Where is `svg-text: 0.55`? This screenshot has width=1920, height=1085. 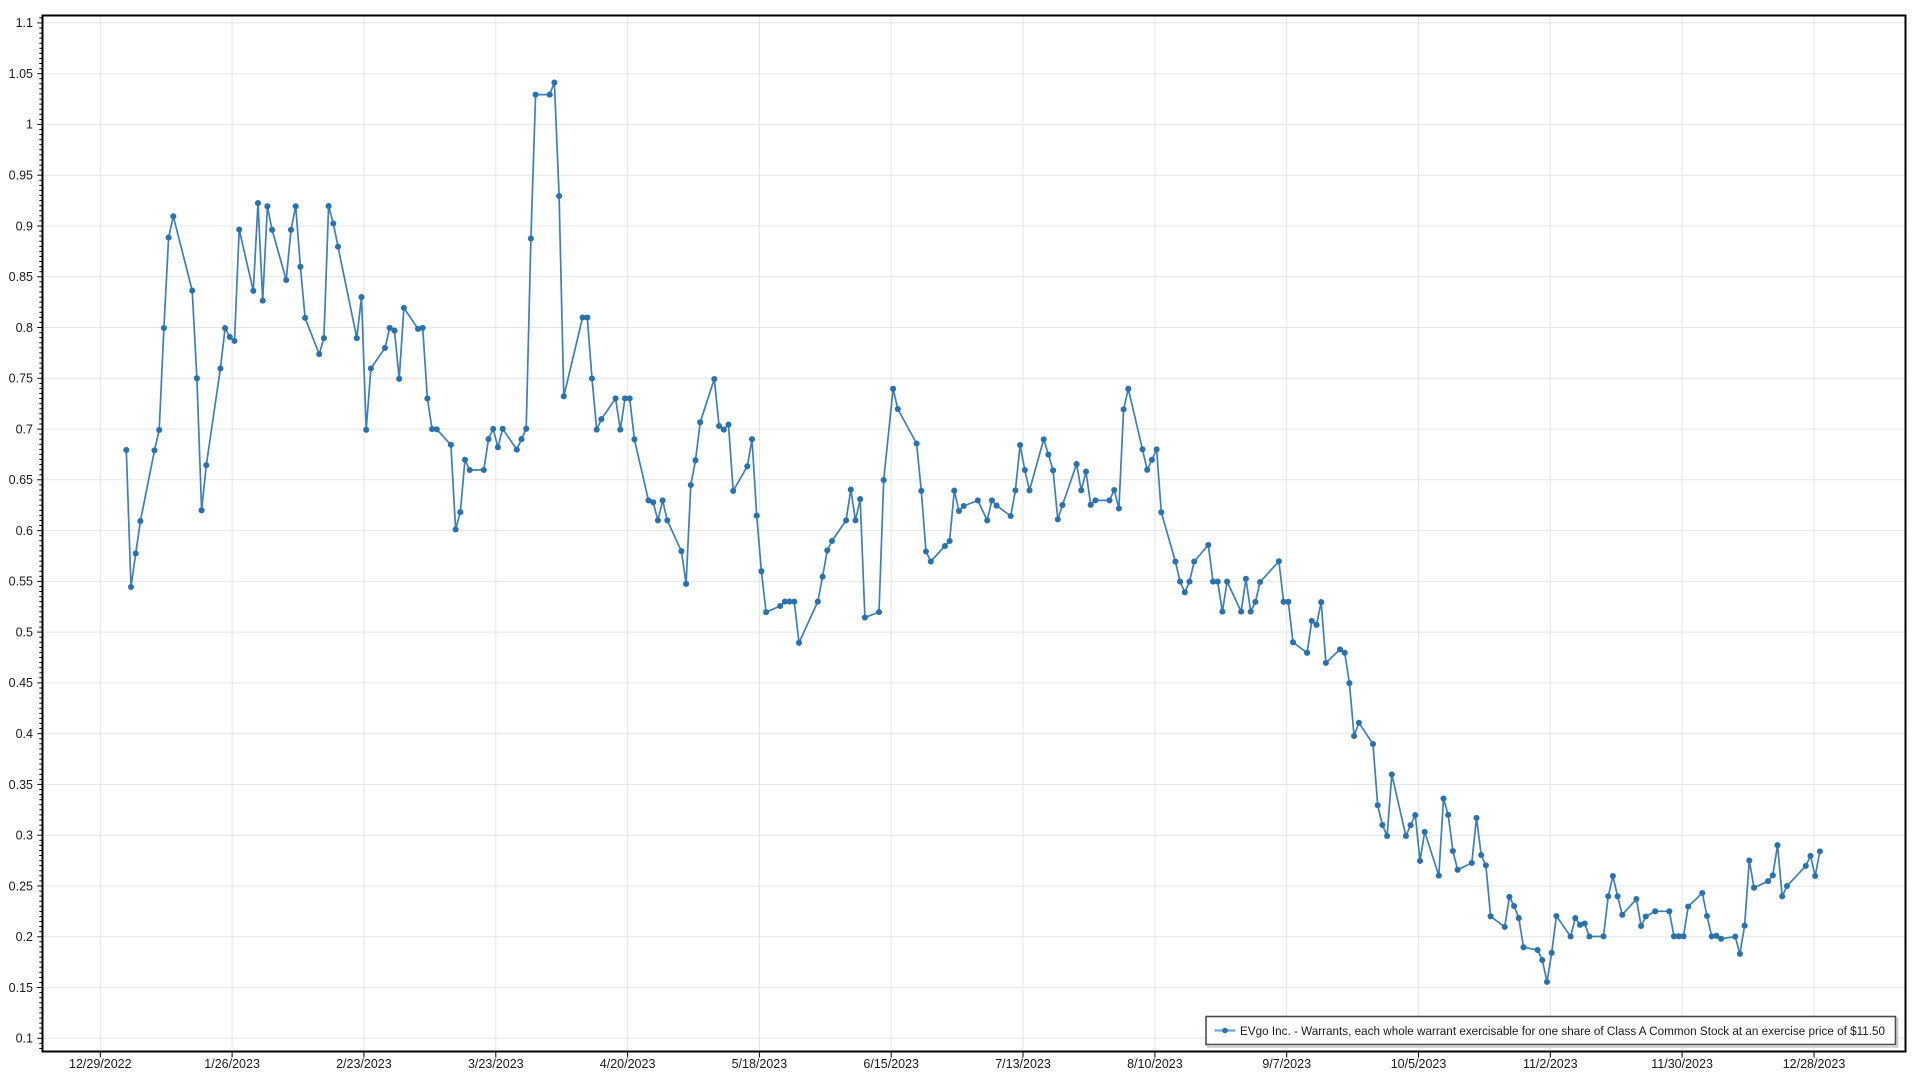 svg-text: 0.55 is located at coordinates (21, 582).